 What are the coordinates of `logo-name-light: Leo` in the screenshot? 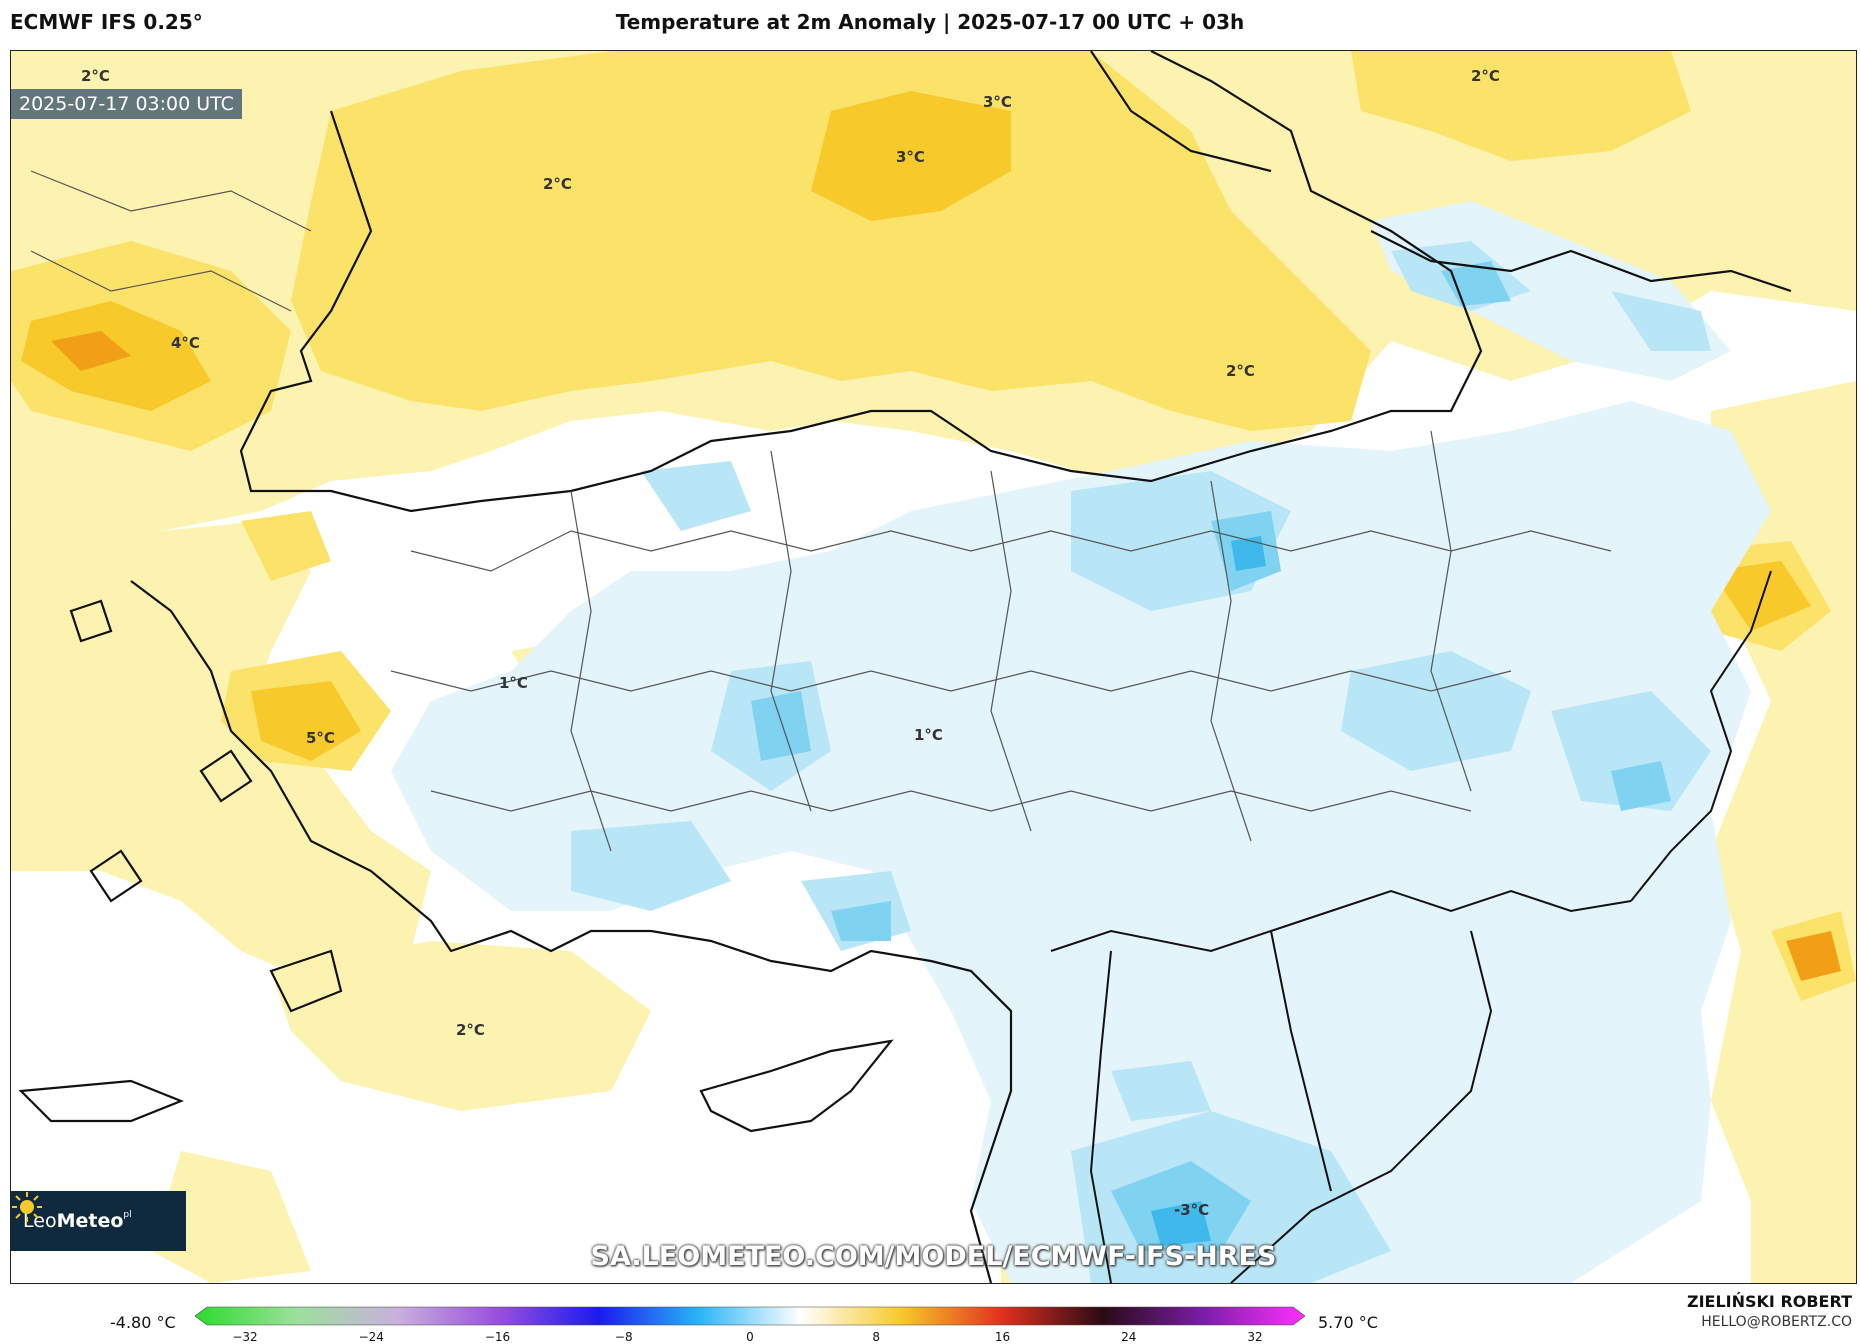 It's located at (40, 1221).